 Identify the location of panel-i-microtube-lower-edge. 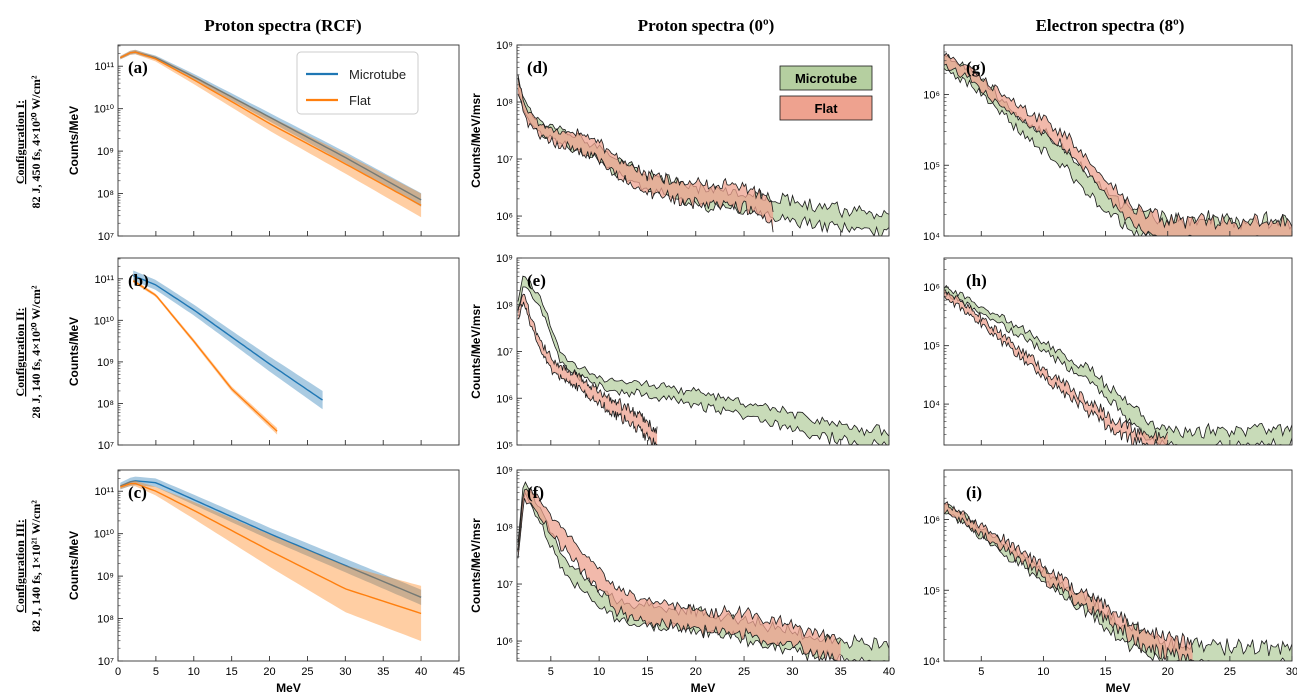
(1118, 587).